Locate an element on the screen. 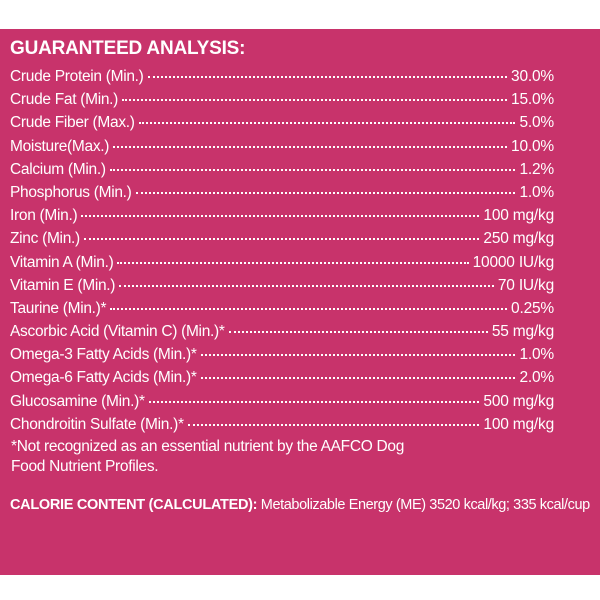 The height and width of the screenshot is (600, 600). analysis-row: Vitamin E (Min.) 70 IU/kg is located at coordinates (282, 285).